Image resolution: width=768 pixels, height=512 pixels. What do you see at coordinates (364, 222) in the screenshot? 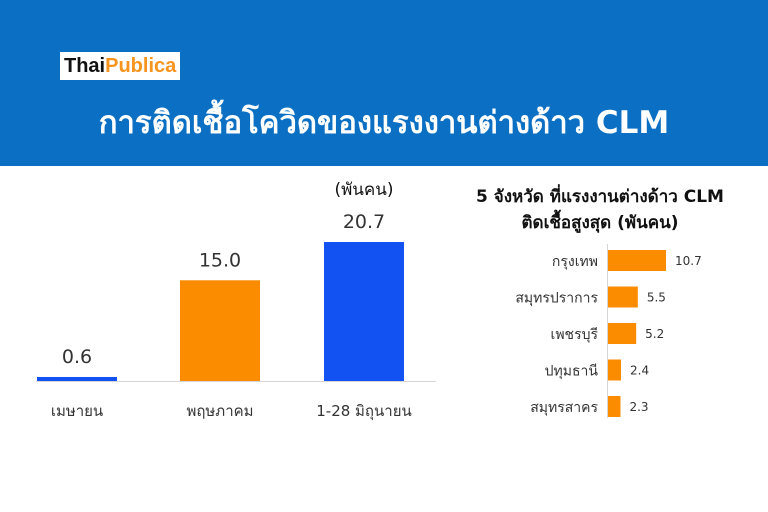
I see `bar-value-label: 20.7` at bounding box center [364, 222].